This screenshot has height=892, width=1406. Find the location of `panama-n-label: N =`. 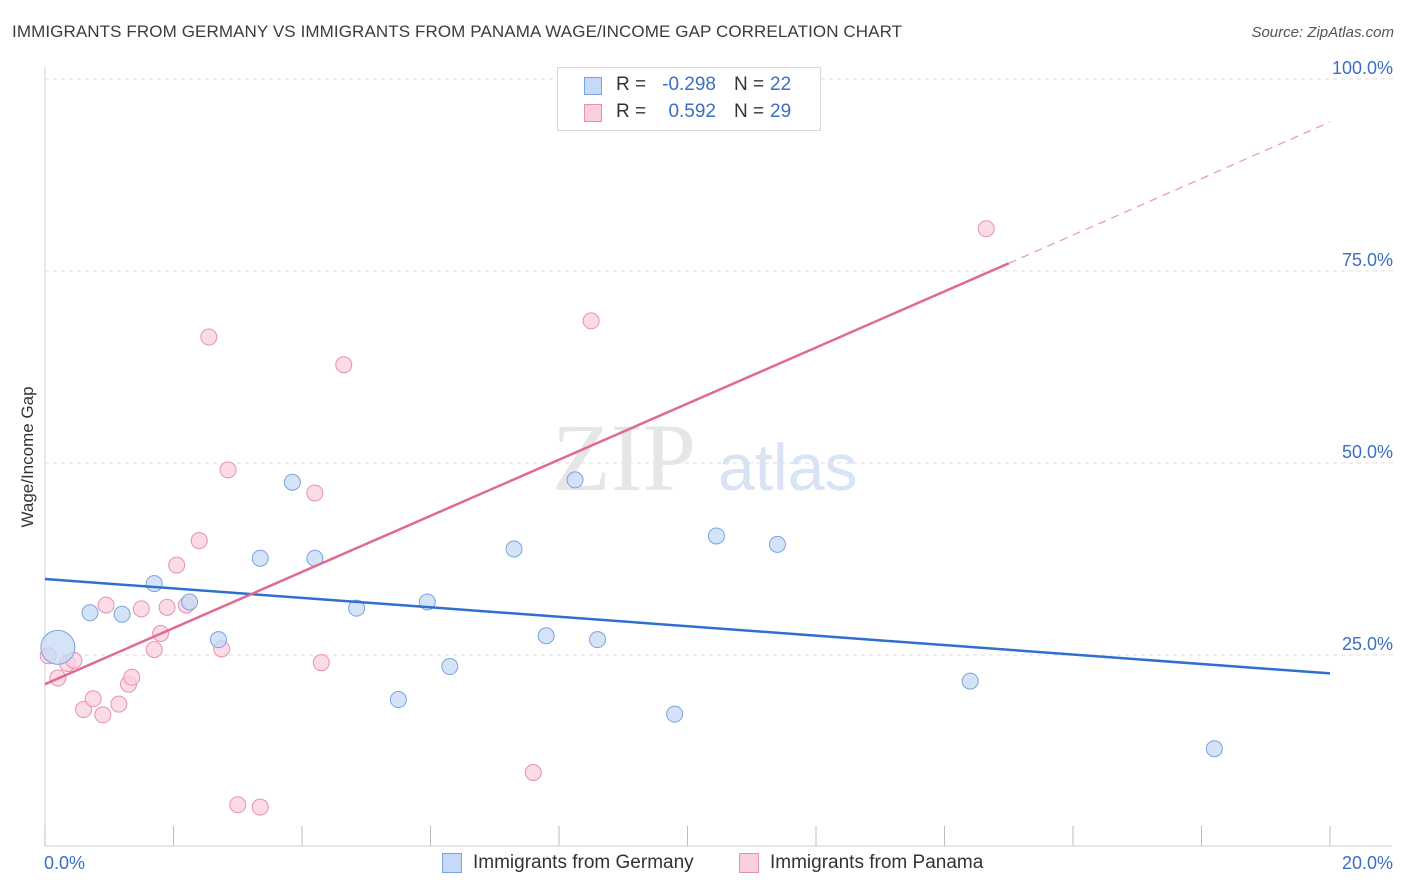

panama-n-label: N = is located at coordinates (749, 111).